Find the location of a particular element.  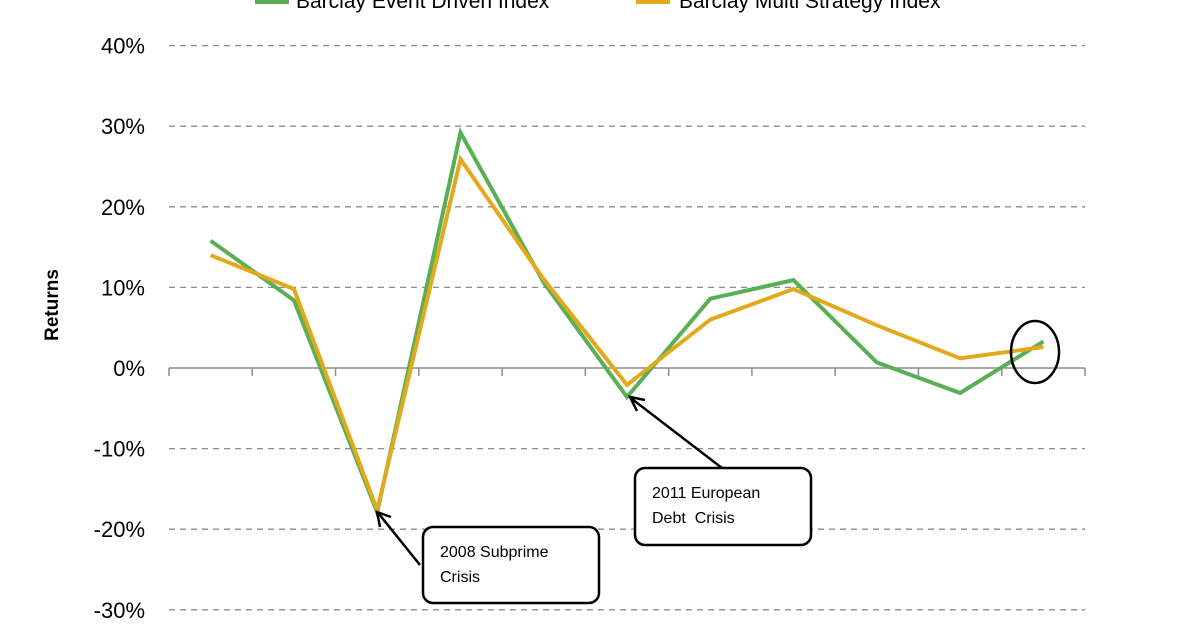

y-axis-label: Returns is located at coordinates (52, 305).